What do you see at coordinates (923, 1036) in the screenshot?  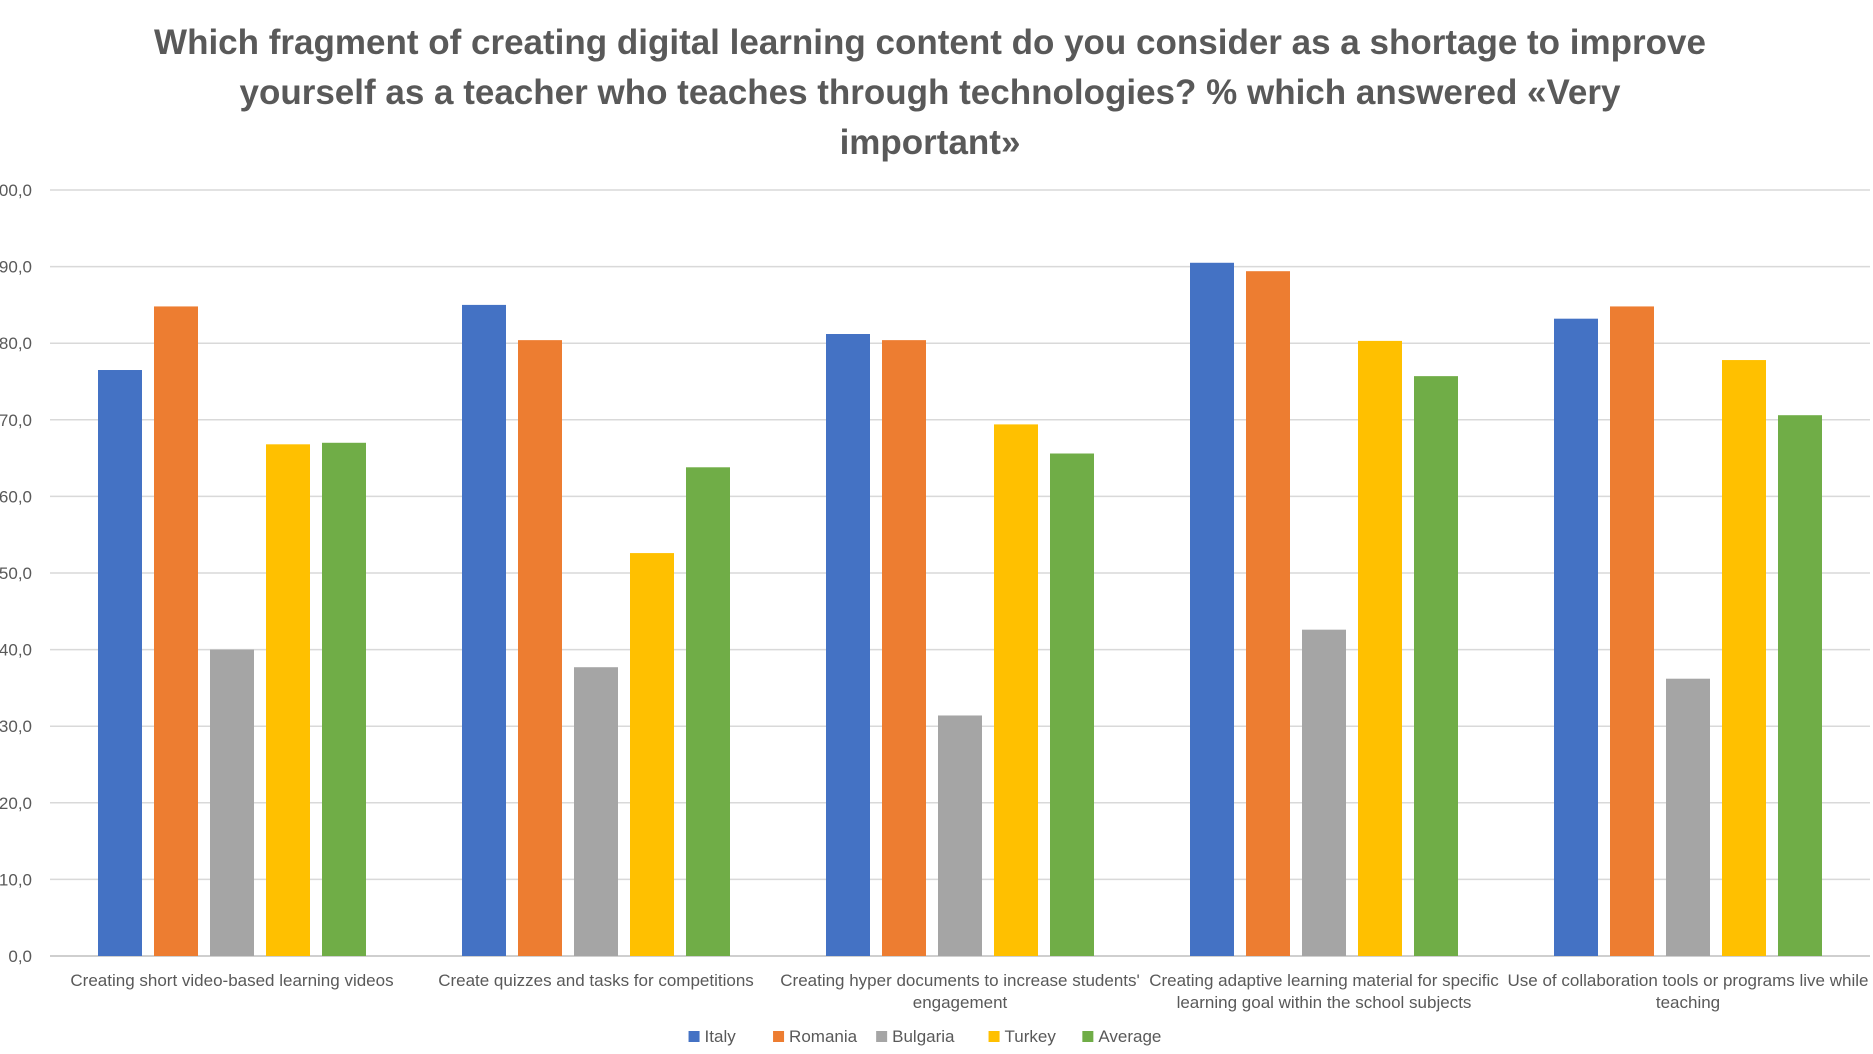 I see `legend-label: Bulgaria` at bounding box center [923, 1036].